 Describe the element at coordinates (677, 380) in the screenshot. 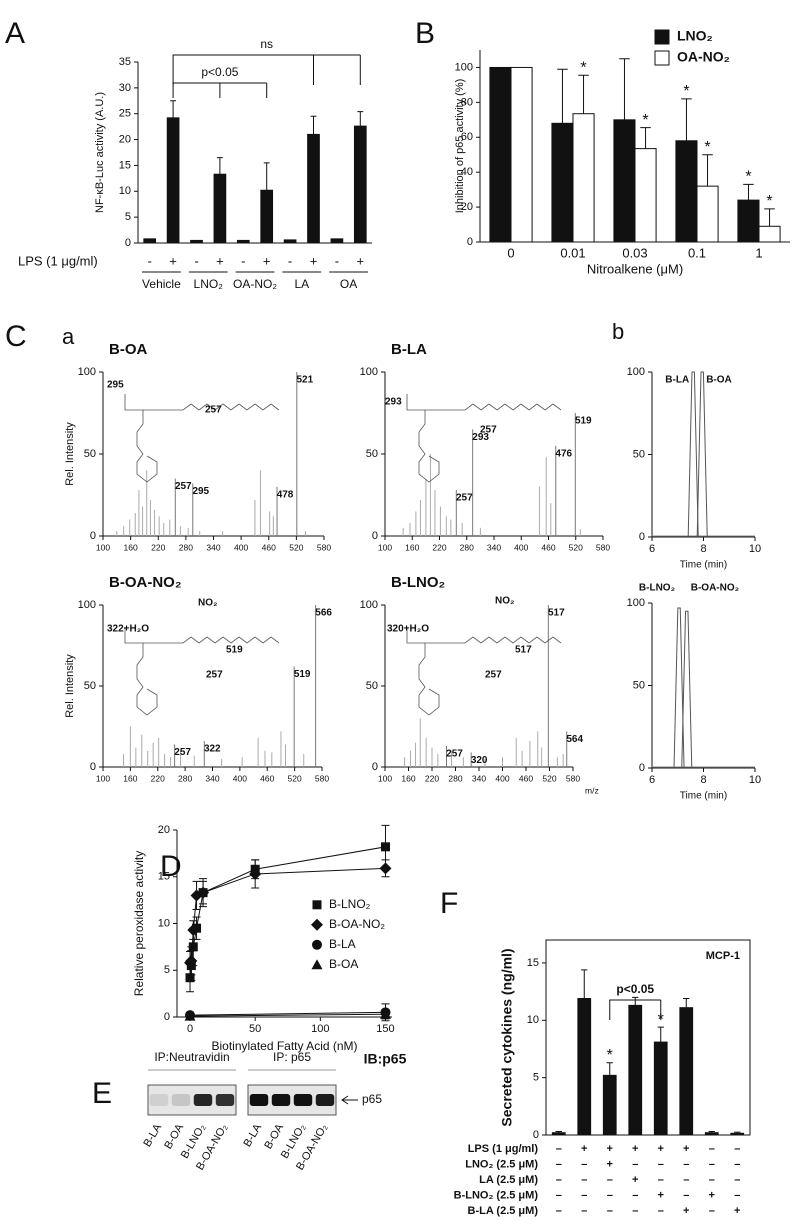

I see `peak-name: B-LA` at that location.